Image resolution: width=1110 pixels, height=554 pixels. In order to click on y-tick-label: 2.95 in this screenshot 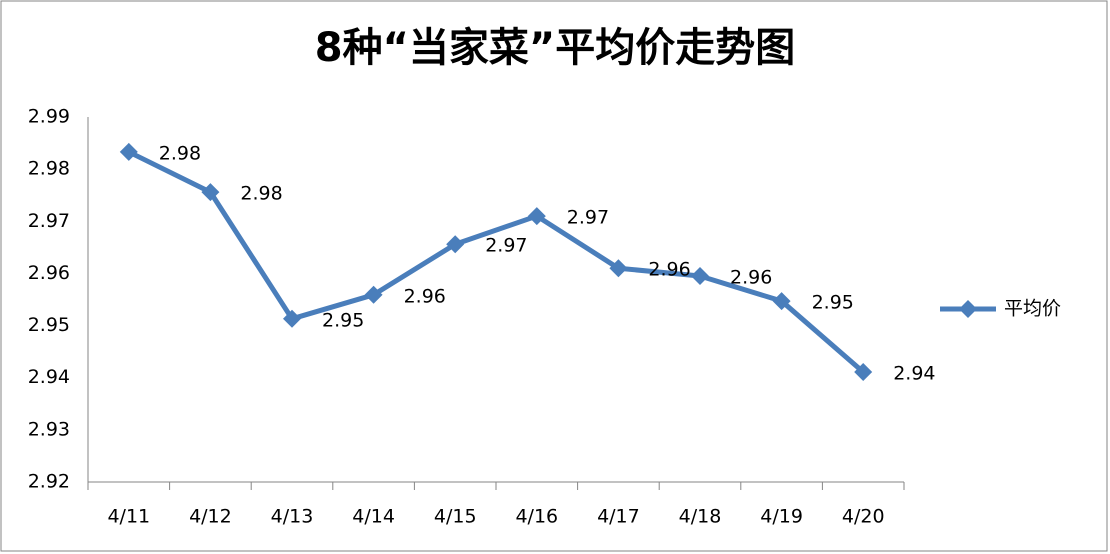, I will do `click(49, 325)`.